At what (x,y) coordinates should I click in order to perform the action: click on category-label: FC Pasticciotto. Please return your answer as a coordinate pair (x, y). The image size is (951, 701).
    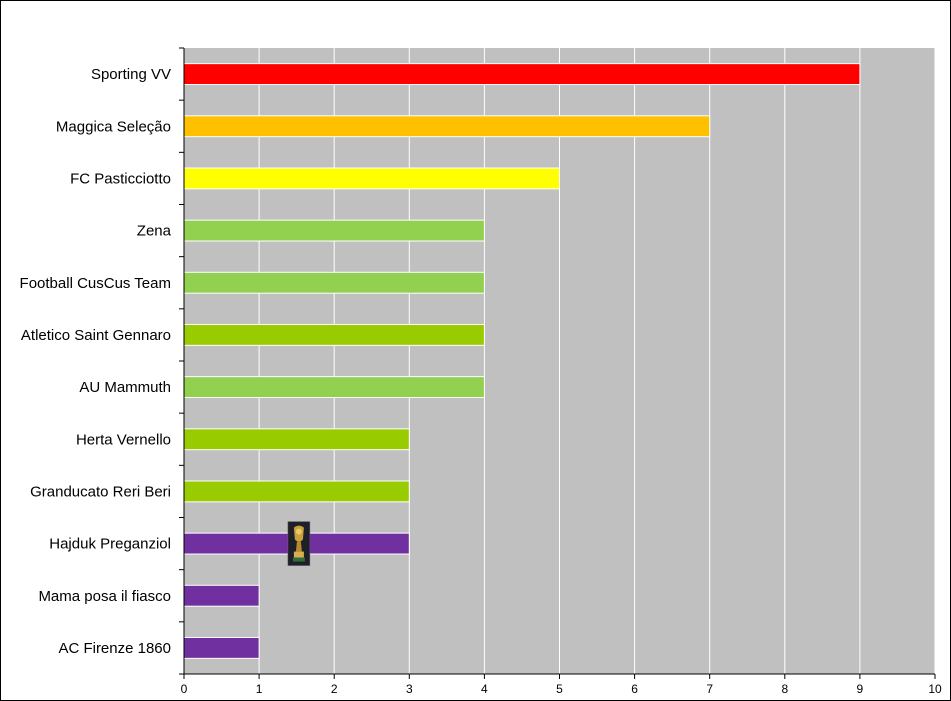
    Looking at the image, I should click on (120, 178).